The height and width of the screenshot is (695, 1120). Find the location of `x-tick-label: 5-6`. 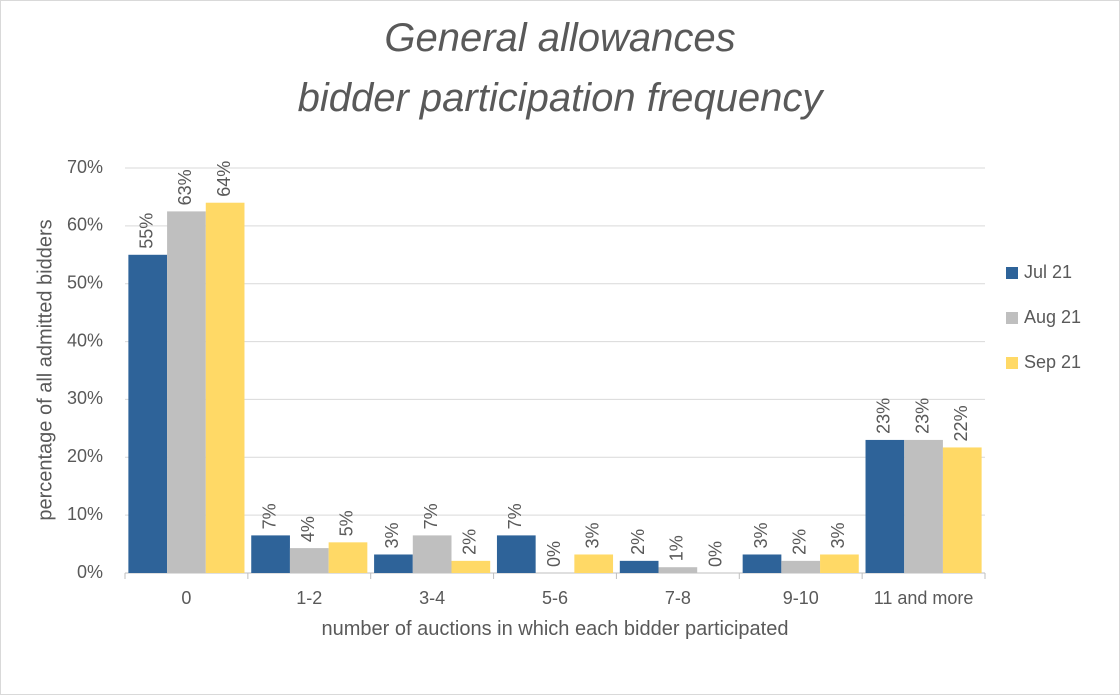

x-tick-label: 5-6 is located at coordinates (554, 598).